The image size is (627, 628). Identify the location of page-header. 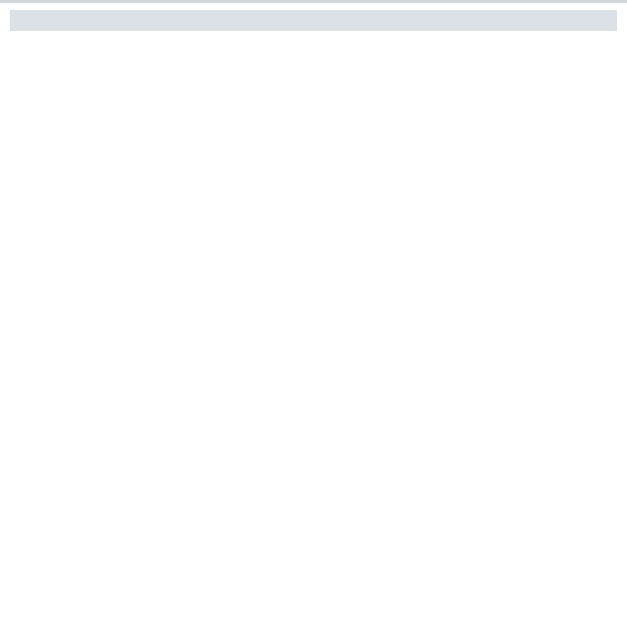
(313, 20).